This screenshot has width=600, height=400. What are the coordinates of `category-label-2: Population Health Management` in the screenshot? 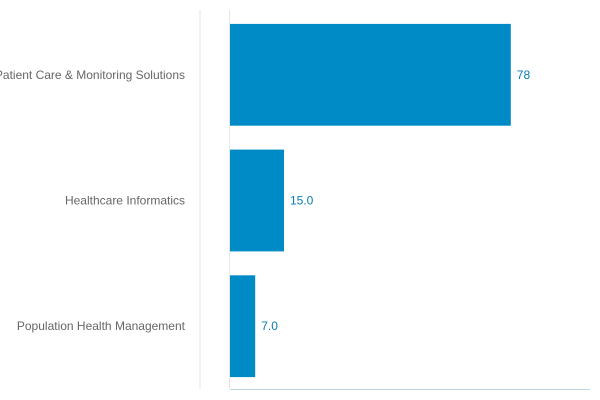 It's located at (101, 326).